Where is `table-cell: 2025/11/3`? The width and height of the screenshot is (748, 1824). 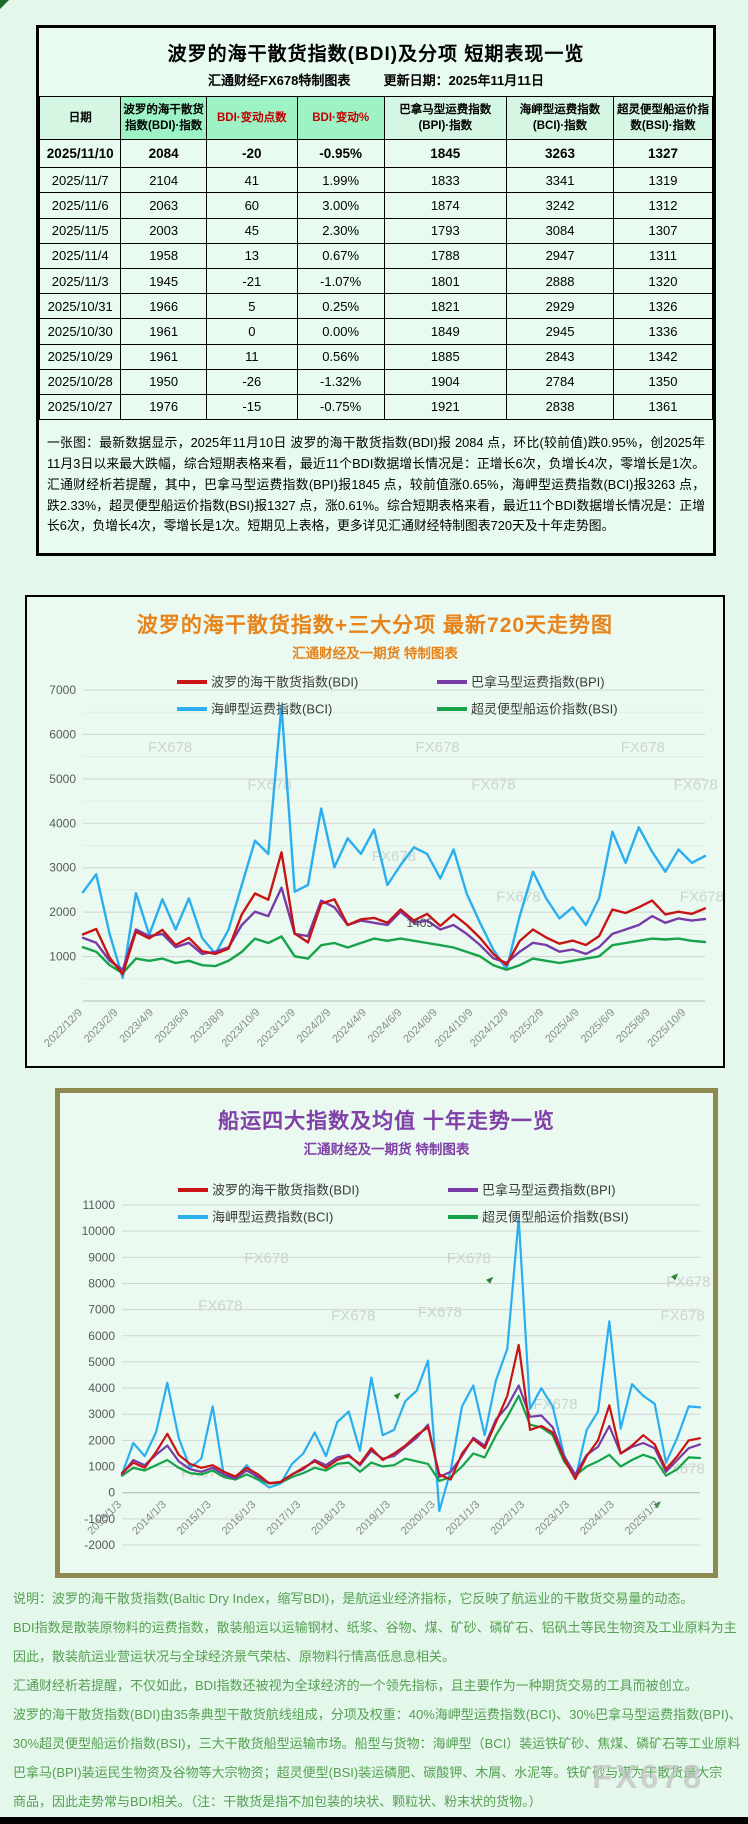 table-cell: 2025/11/3 is located at coordinates (80, 281).